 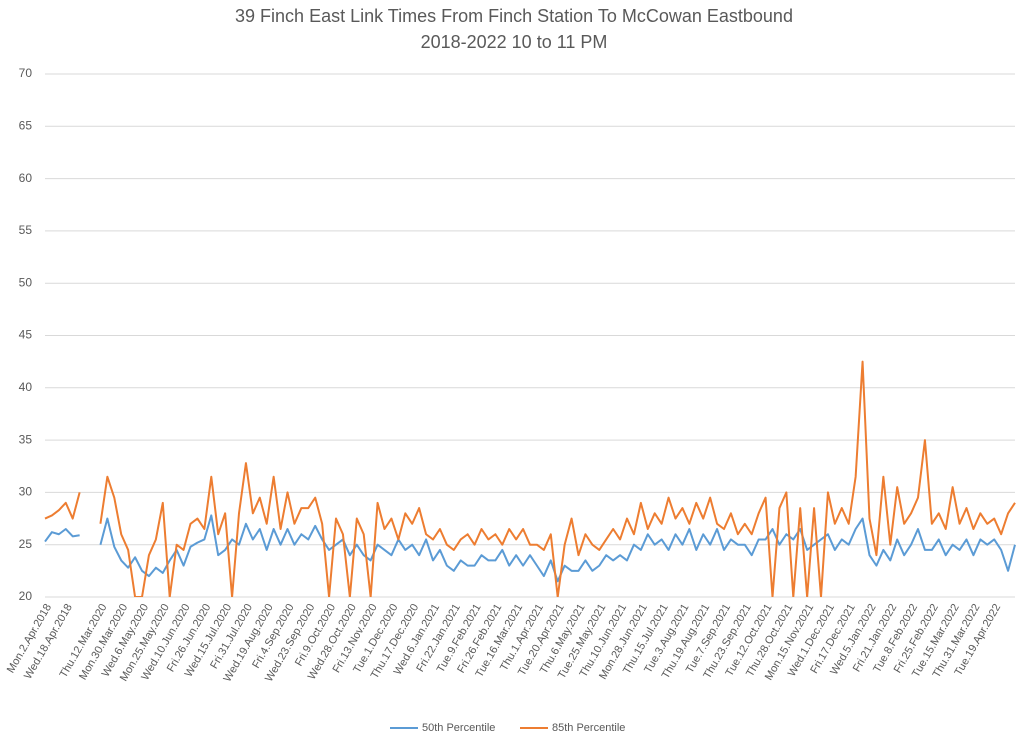 I want to click on y-tick-label: 35, so click(x=26, y=439).